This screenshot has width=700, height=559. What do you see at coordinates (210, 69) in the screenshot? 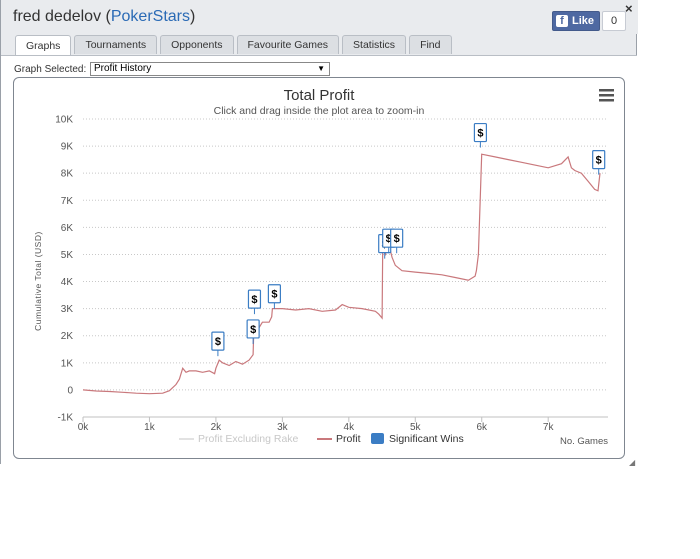
I see `graph-select-dropdown: Profit History ▼` at bounding box center [210, 69].